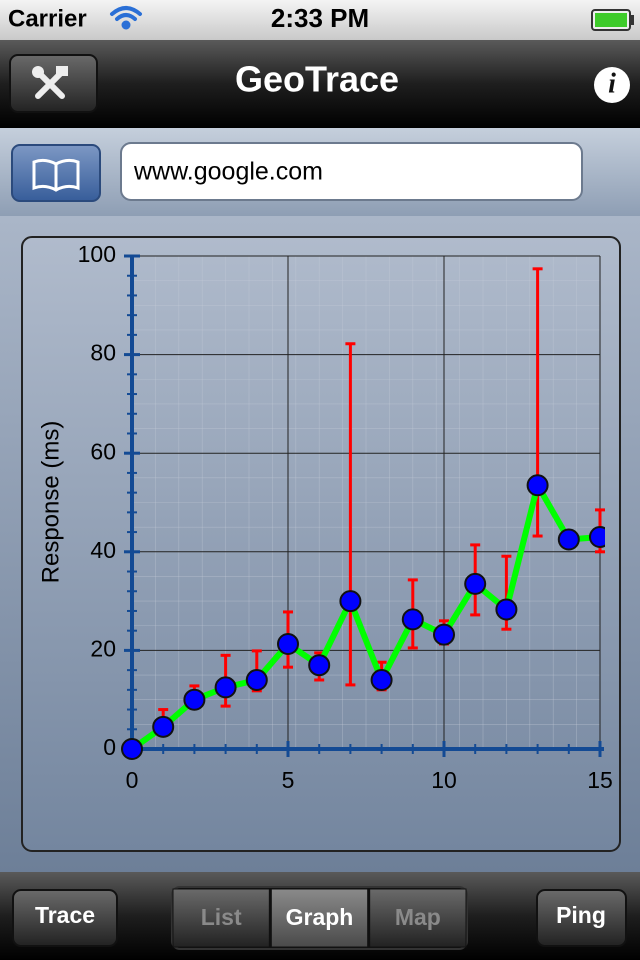 The height and width of the screenshot is (960, 640). Describe the element at coordinates (444, 780) in the screenshot. I see `x-tick-label: 10` at that location.